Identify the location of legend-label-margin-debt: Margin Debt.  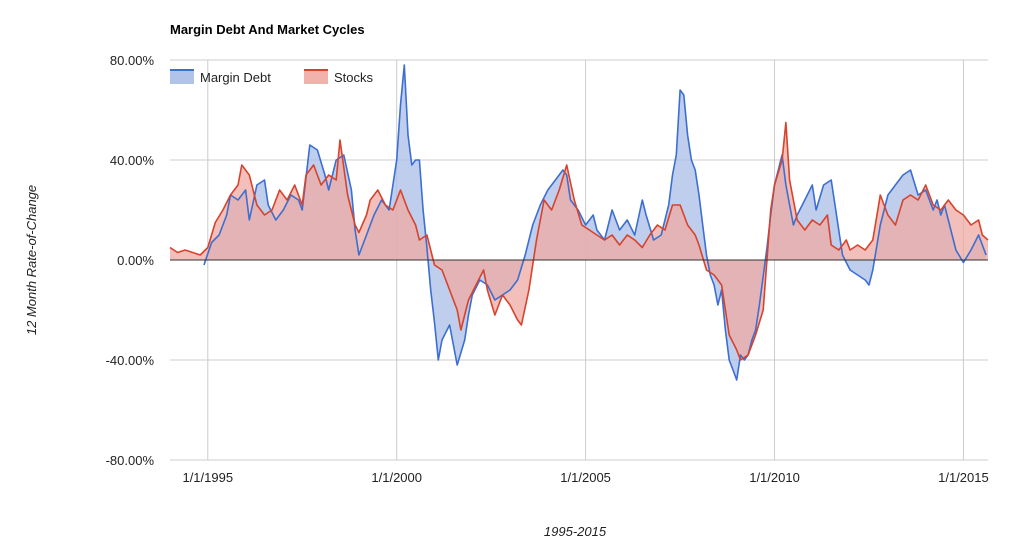
(235, 77).